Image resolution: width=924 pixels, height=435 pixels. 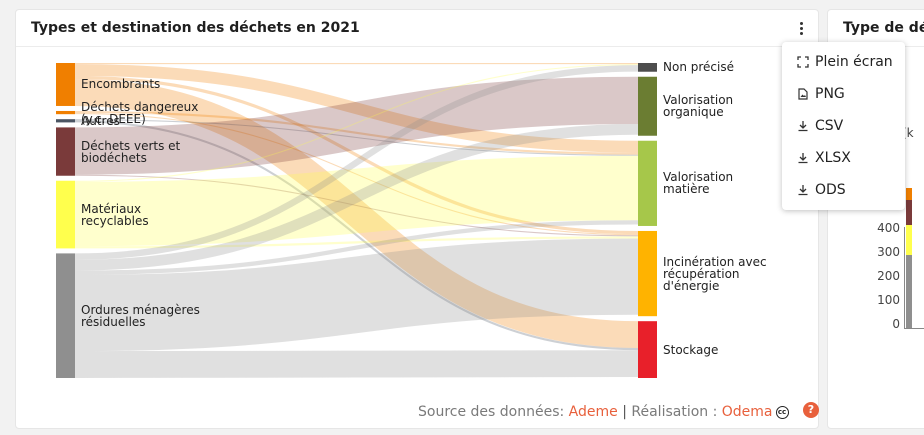 What do you see at coordinates (698, 67) in the screenshot?
I see `sankey-node-label-nonprecise: Non précisé` at bounding box center [698, 67].